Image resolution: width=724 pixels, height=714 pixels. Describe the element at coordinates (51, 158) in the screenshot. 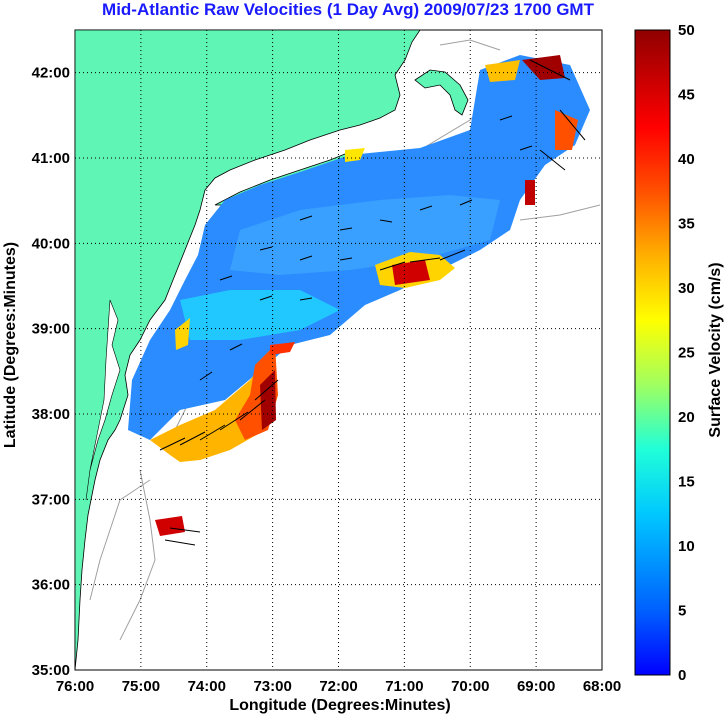

I see `y-tick-label: 41:00` at that location.